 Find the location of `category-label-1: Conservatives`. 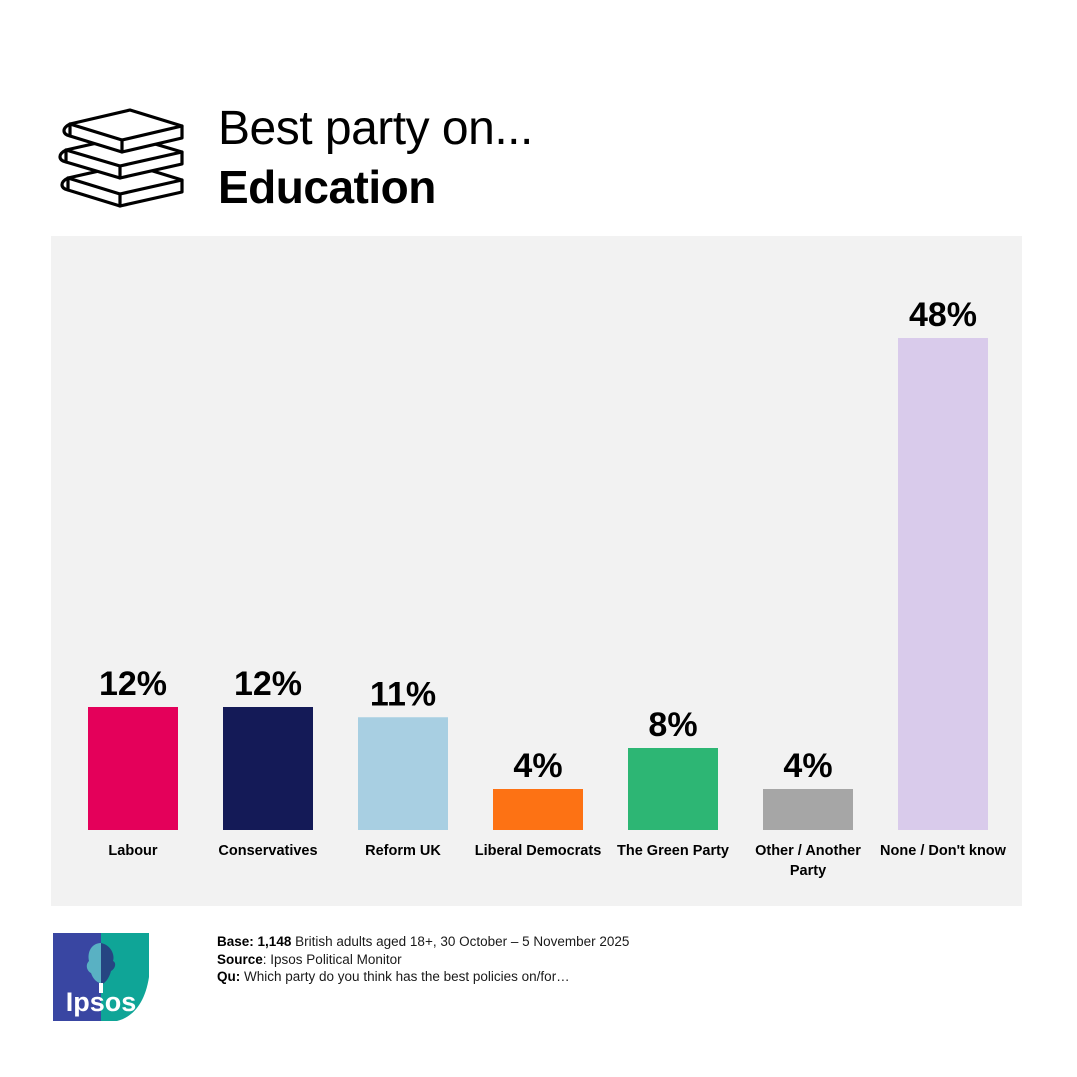

category-label-1: Conservatives is located at coordinates (267, 851).